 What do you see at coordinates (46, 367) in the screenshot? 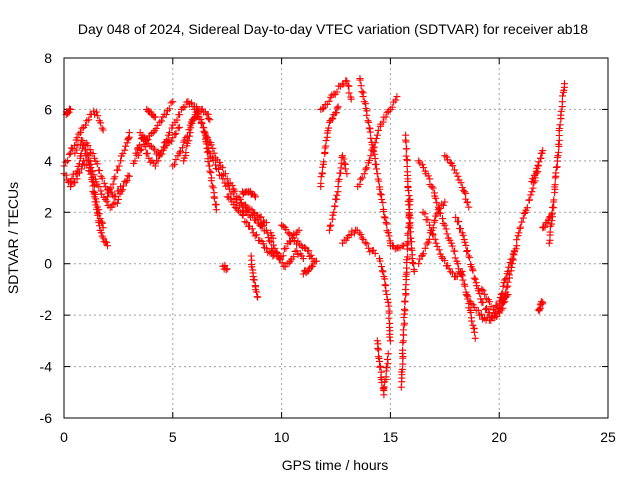
I see `y-tick-label: -4` at bounding box center [46, 367].